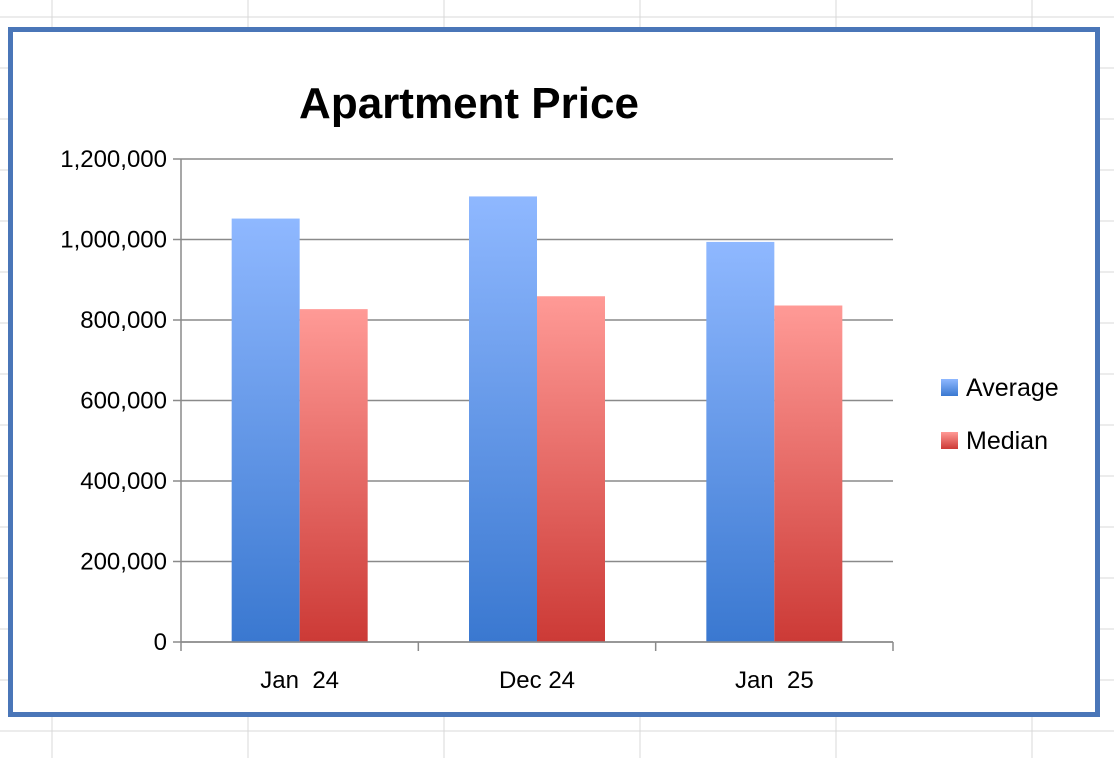 The image size is (1114, 758). What do you see at coordinates (949, 440) in the screenshot?
I see `legend-swatch-median` at bounding box center [949, 440].